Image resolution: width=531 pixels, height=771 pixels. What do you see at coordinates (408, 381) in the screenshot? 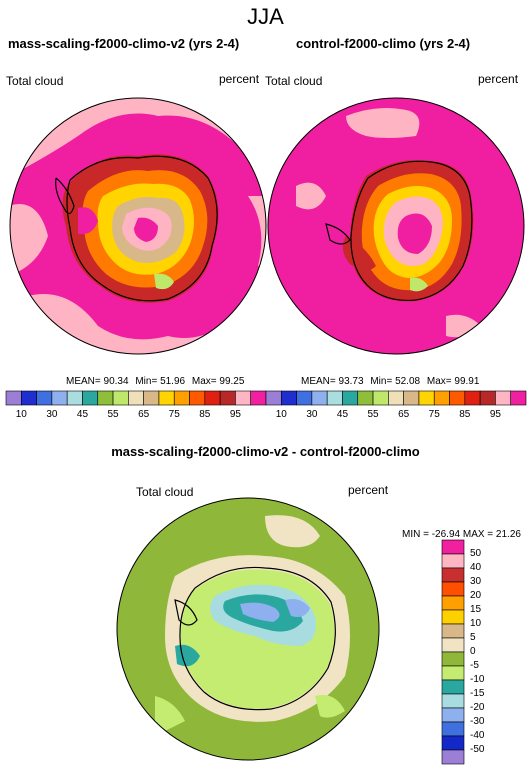
I see `min-value: 52.08` at bounding box center [408, 381].